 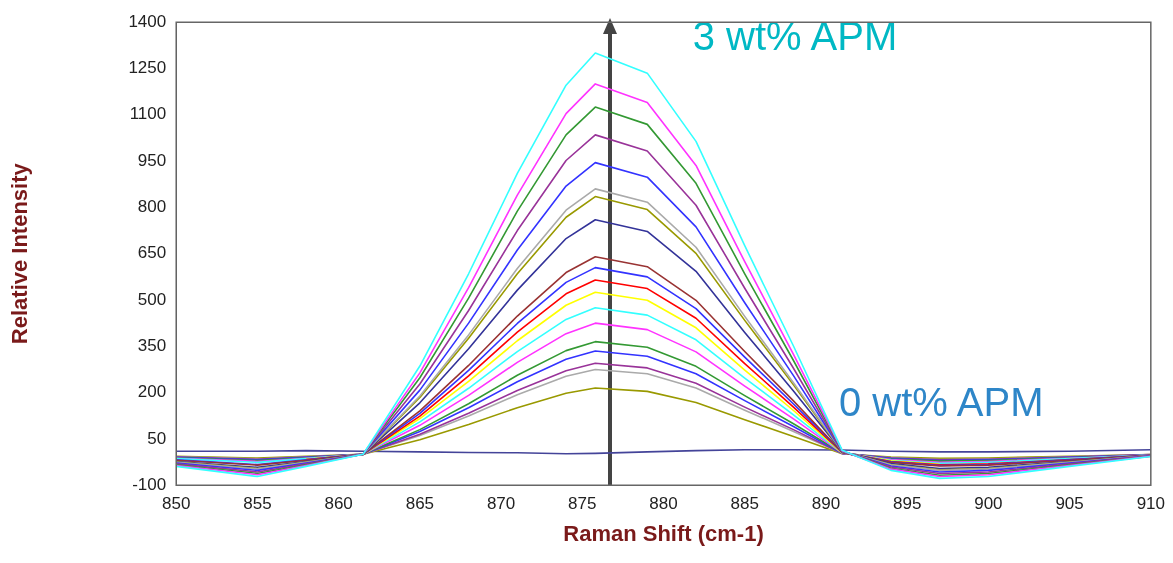 I want to click on x-tick-label: 855, so click(x=257, y=504).